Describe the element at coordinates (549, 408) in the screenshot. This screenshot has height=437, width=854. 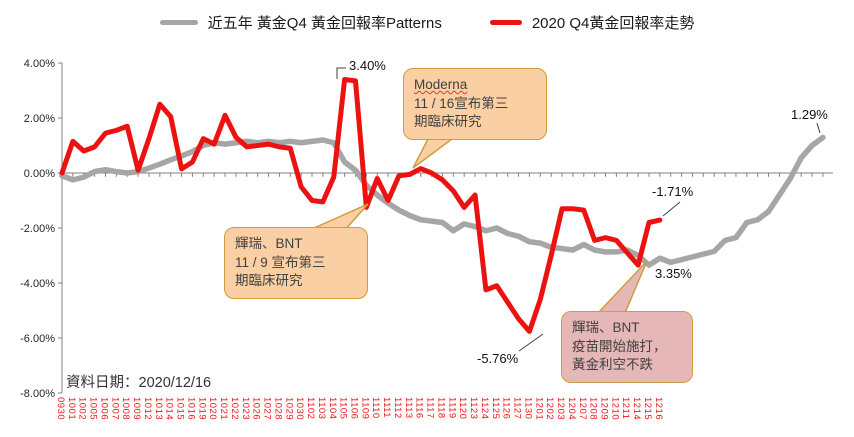
I see `x-axis-date-label: 1202` at that location.